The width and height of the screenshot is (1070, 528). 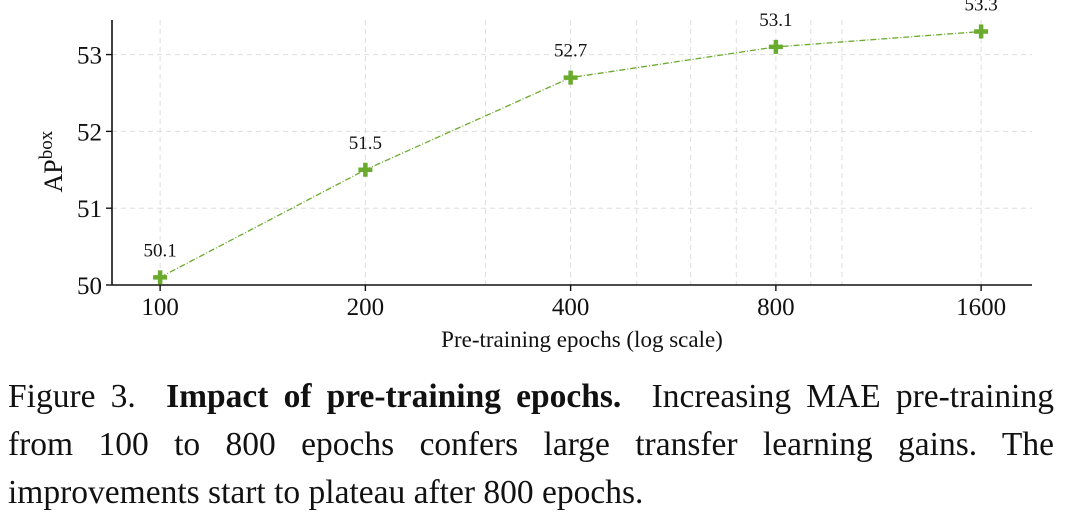 What do you see at coordinates (776, 307) in the screenshot?
I see `x-tick-label: 800` at bounding box center [776, 307].